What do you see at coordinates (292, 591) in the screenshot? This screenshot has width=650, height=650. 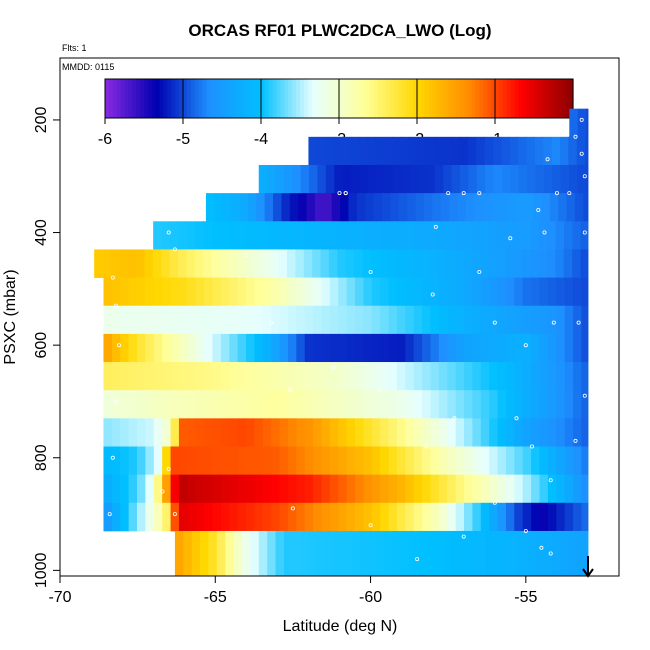 I see `x-axis: -70 -65 -60 -55` at bounding box center [292, 591].